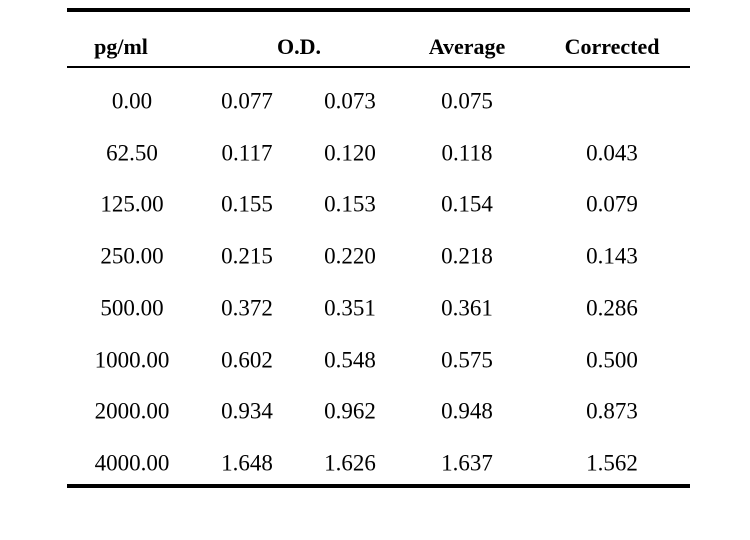 The image size is (750, 540). What do you see at coordinates (132, 101) in the screenshot?
I see `cell-concentration: 0.00` at bounding box center [132, 101].